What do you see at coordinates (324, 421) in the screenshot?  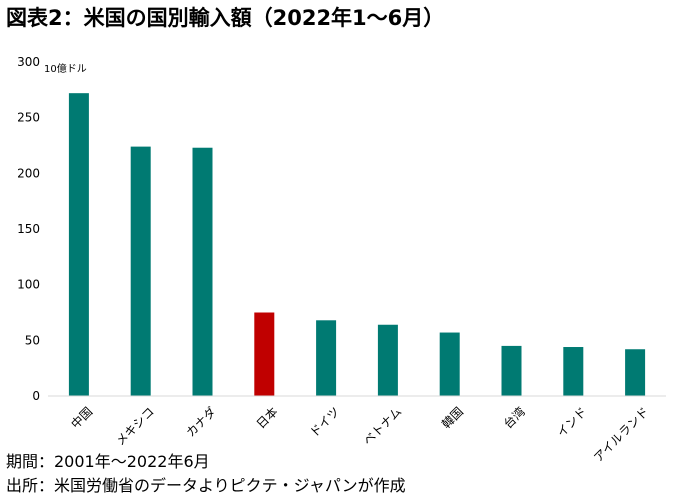 I see `x-tick-label: ドイツ` at bounding box center [324, 421].